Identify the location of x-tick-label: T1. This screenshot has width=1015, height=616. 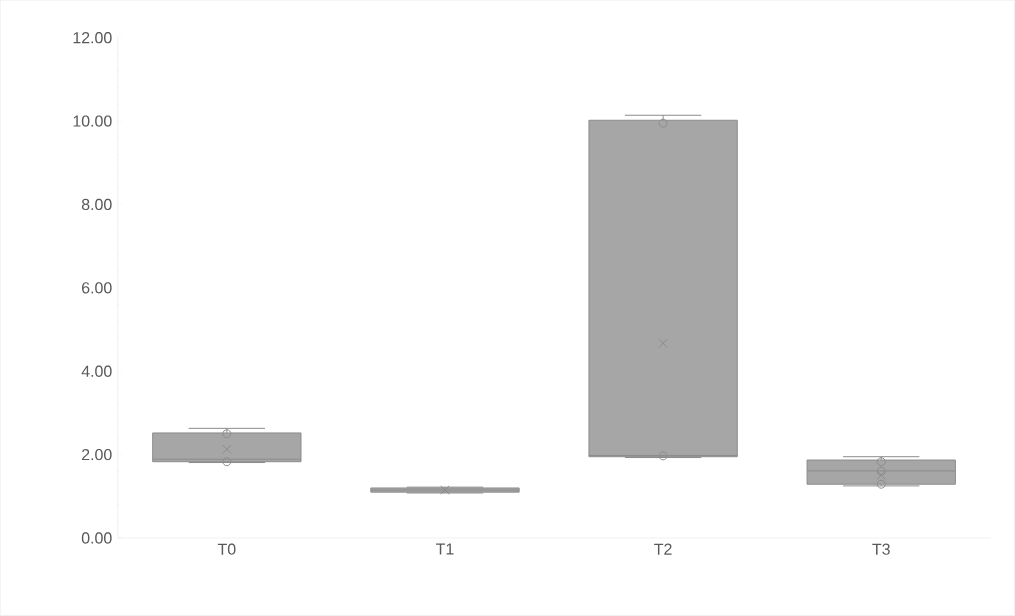
(445, 549).